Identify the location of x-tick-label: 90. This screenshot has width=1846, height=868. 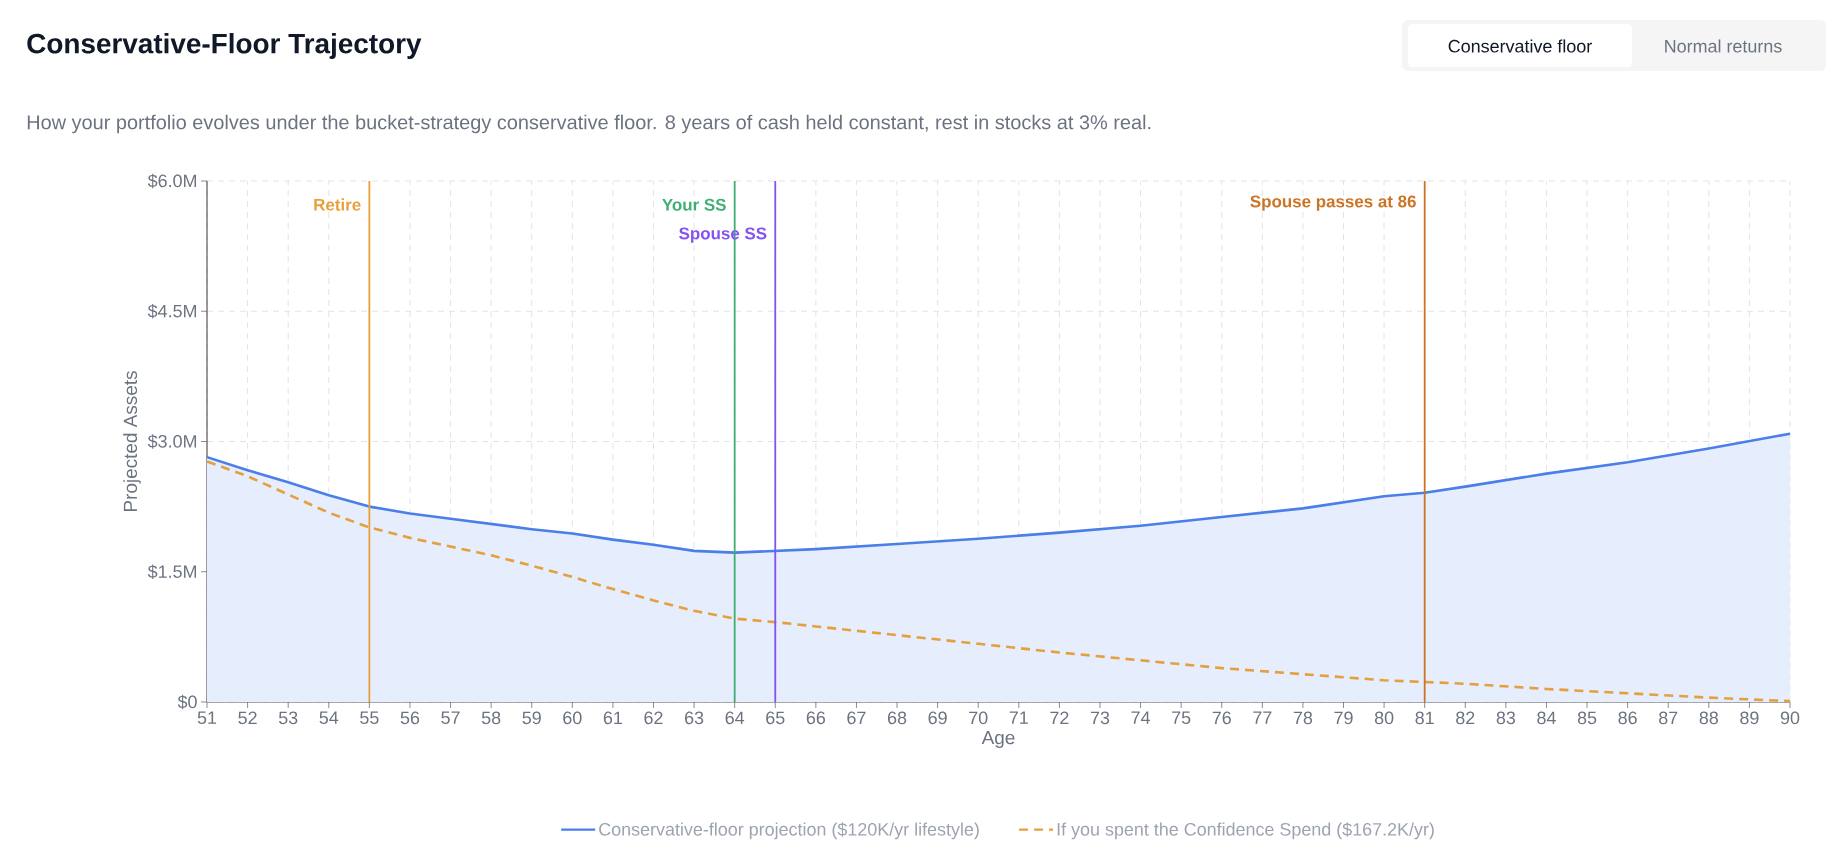
(1790, 718).